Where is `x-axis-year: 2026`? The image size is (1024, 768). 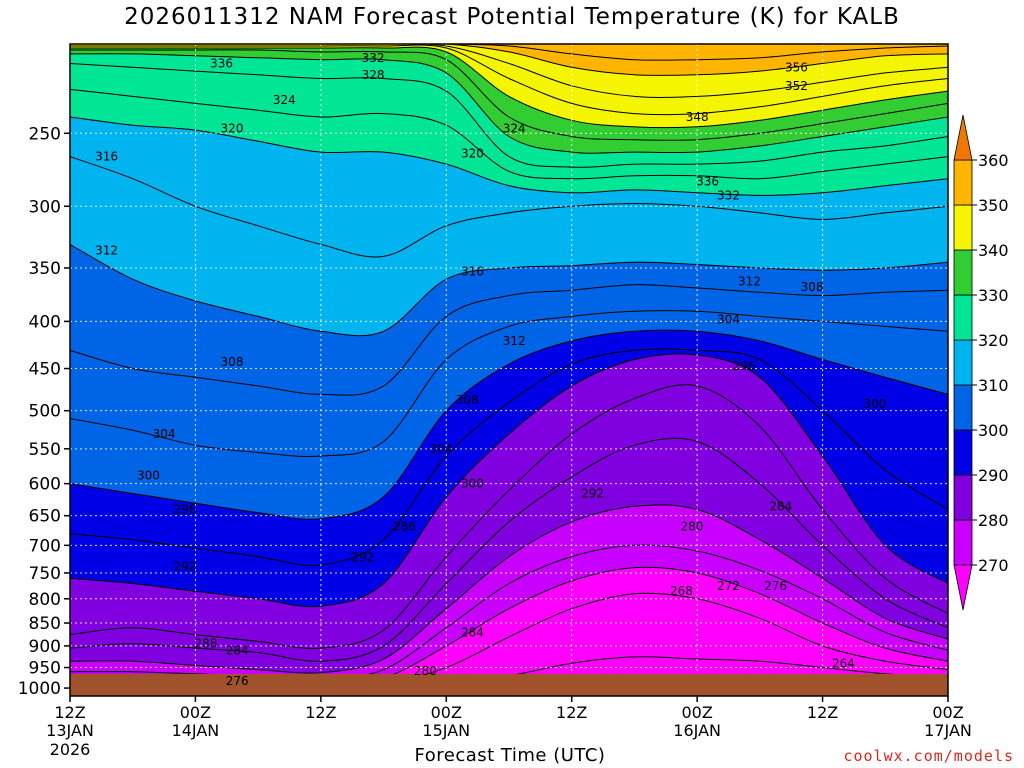 x-axis-year: 2026 is located at coordinates (70, 749).